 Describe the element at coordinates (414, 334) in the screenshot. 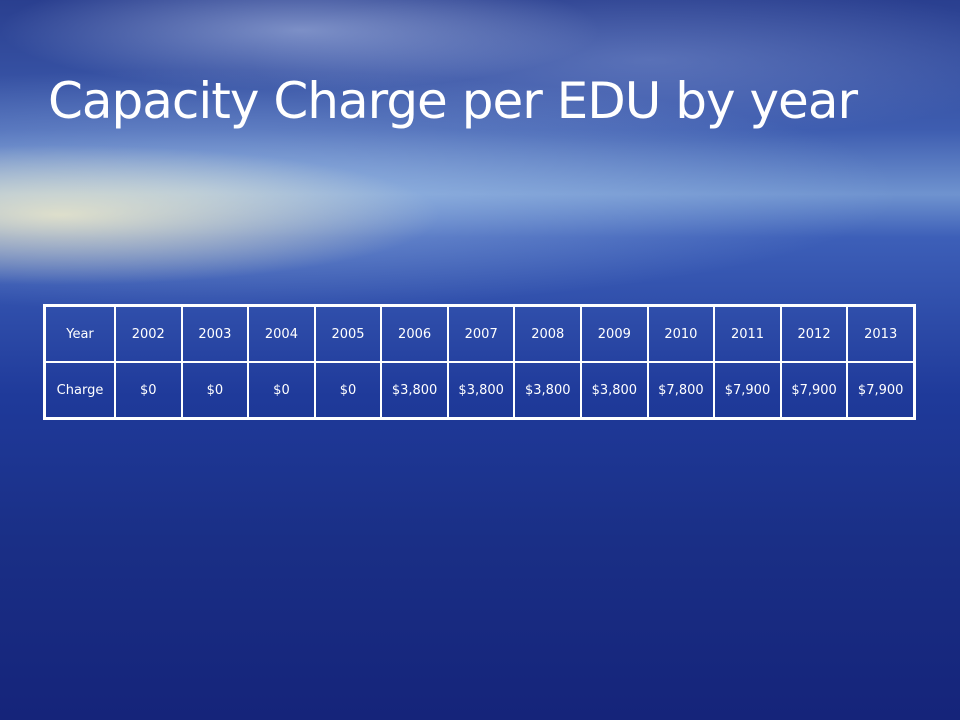

I see `table-cell: 2006` at that location.